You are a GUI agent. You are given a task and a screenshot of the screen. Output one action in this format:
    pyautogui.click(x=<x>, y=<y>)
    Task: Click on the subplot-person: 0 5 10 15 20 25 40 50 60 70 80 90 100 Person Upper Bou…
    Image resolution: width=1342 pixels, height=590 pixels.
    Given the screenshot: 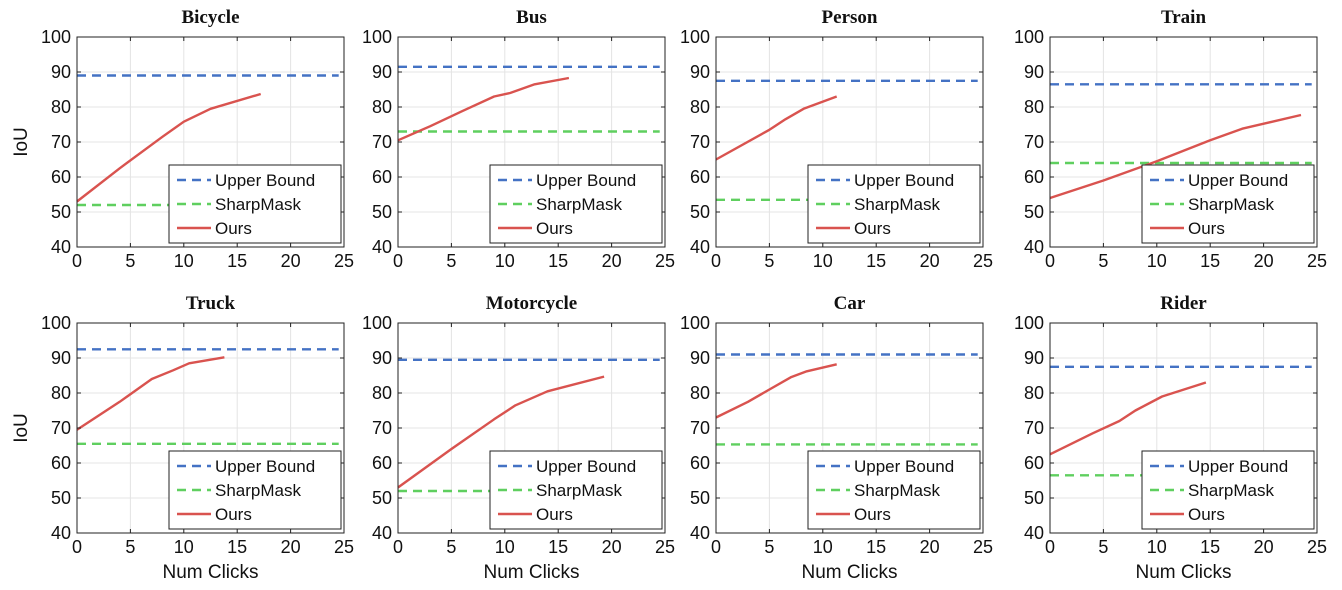 What is the action you would take?
    pyautogui.click(x=836, y=139)
    